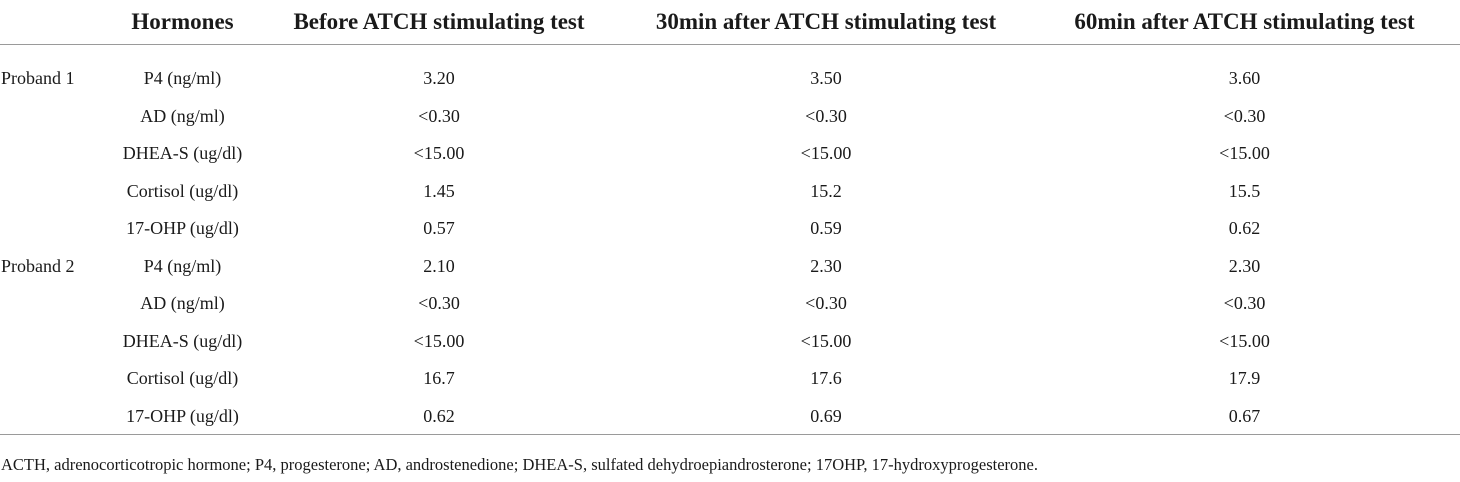 The width and height of the screenshot is (1460, 482). Describe the element at coordinates (439, 265) in the screenshot. I see `before-value-cell: 2.10` at that location.